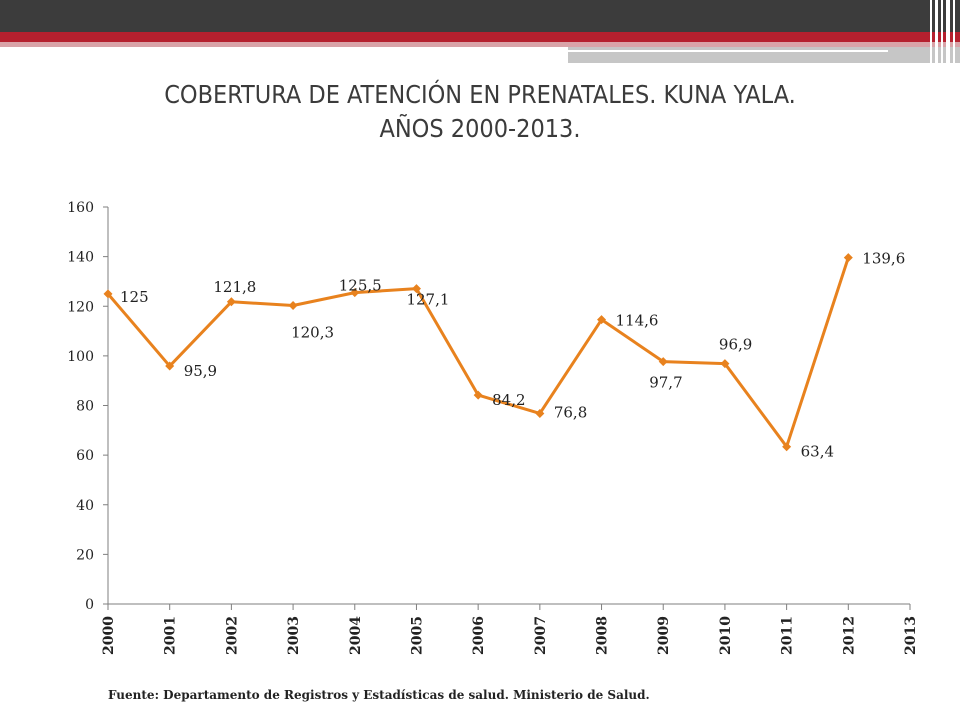 Image resolution: width=960 pixels, height=720 pixels. What do you see at coordinates (541, 635) in the screenshot?
I see `x-tick-label: 2007` at bounding box center [541, 635].